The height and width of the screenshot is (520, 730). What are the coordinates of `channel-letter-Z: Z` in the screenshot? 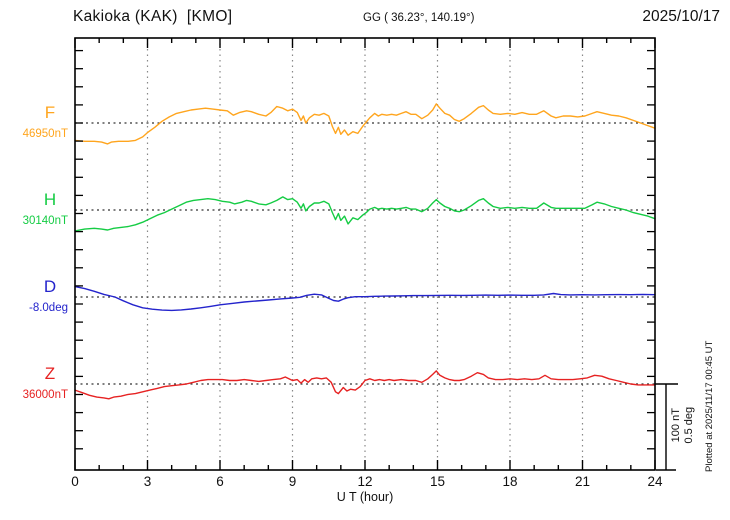 It's located at (50, 373).